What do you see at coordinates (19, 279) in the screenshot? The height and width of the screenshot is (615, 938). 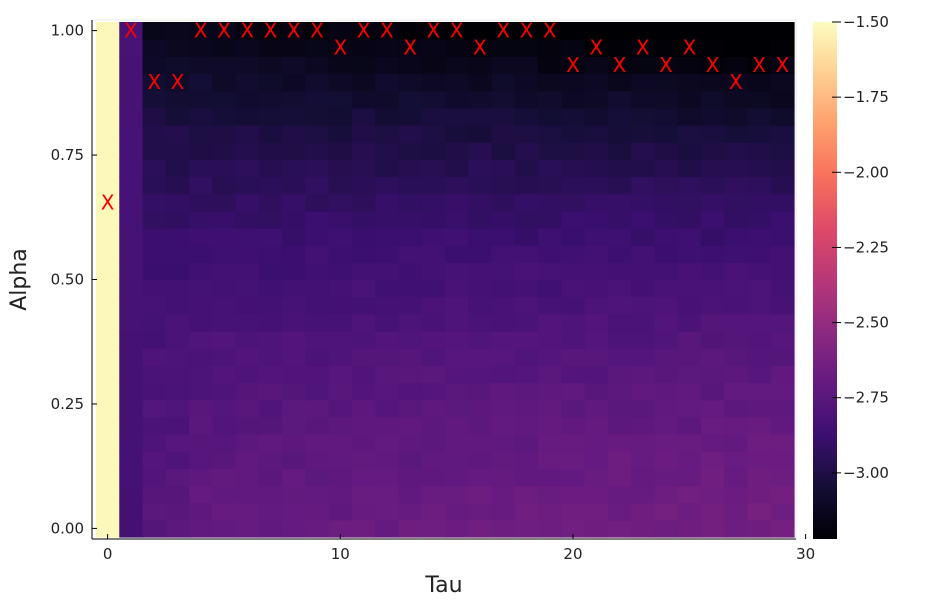 I see `y-axis-label: Alpha` at bounding box center [19, 279].